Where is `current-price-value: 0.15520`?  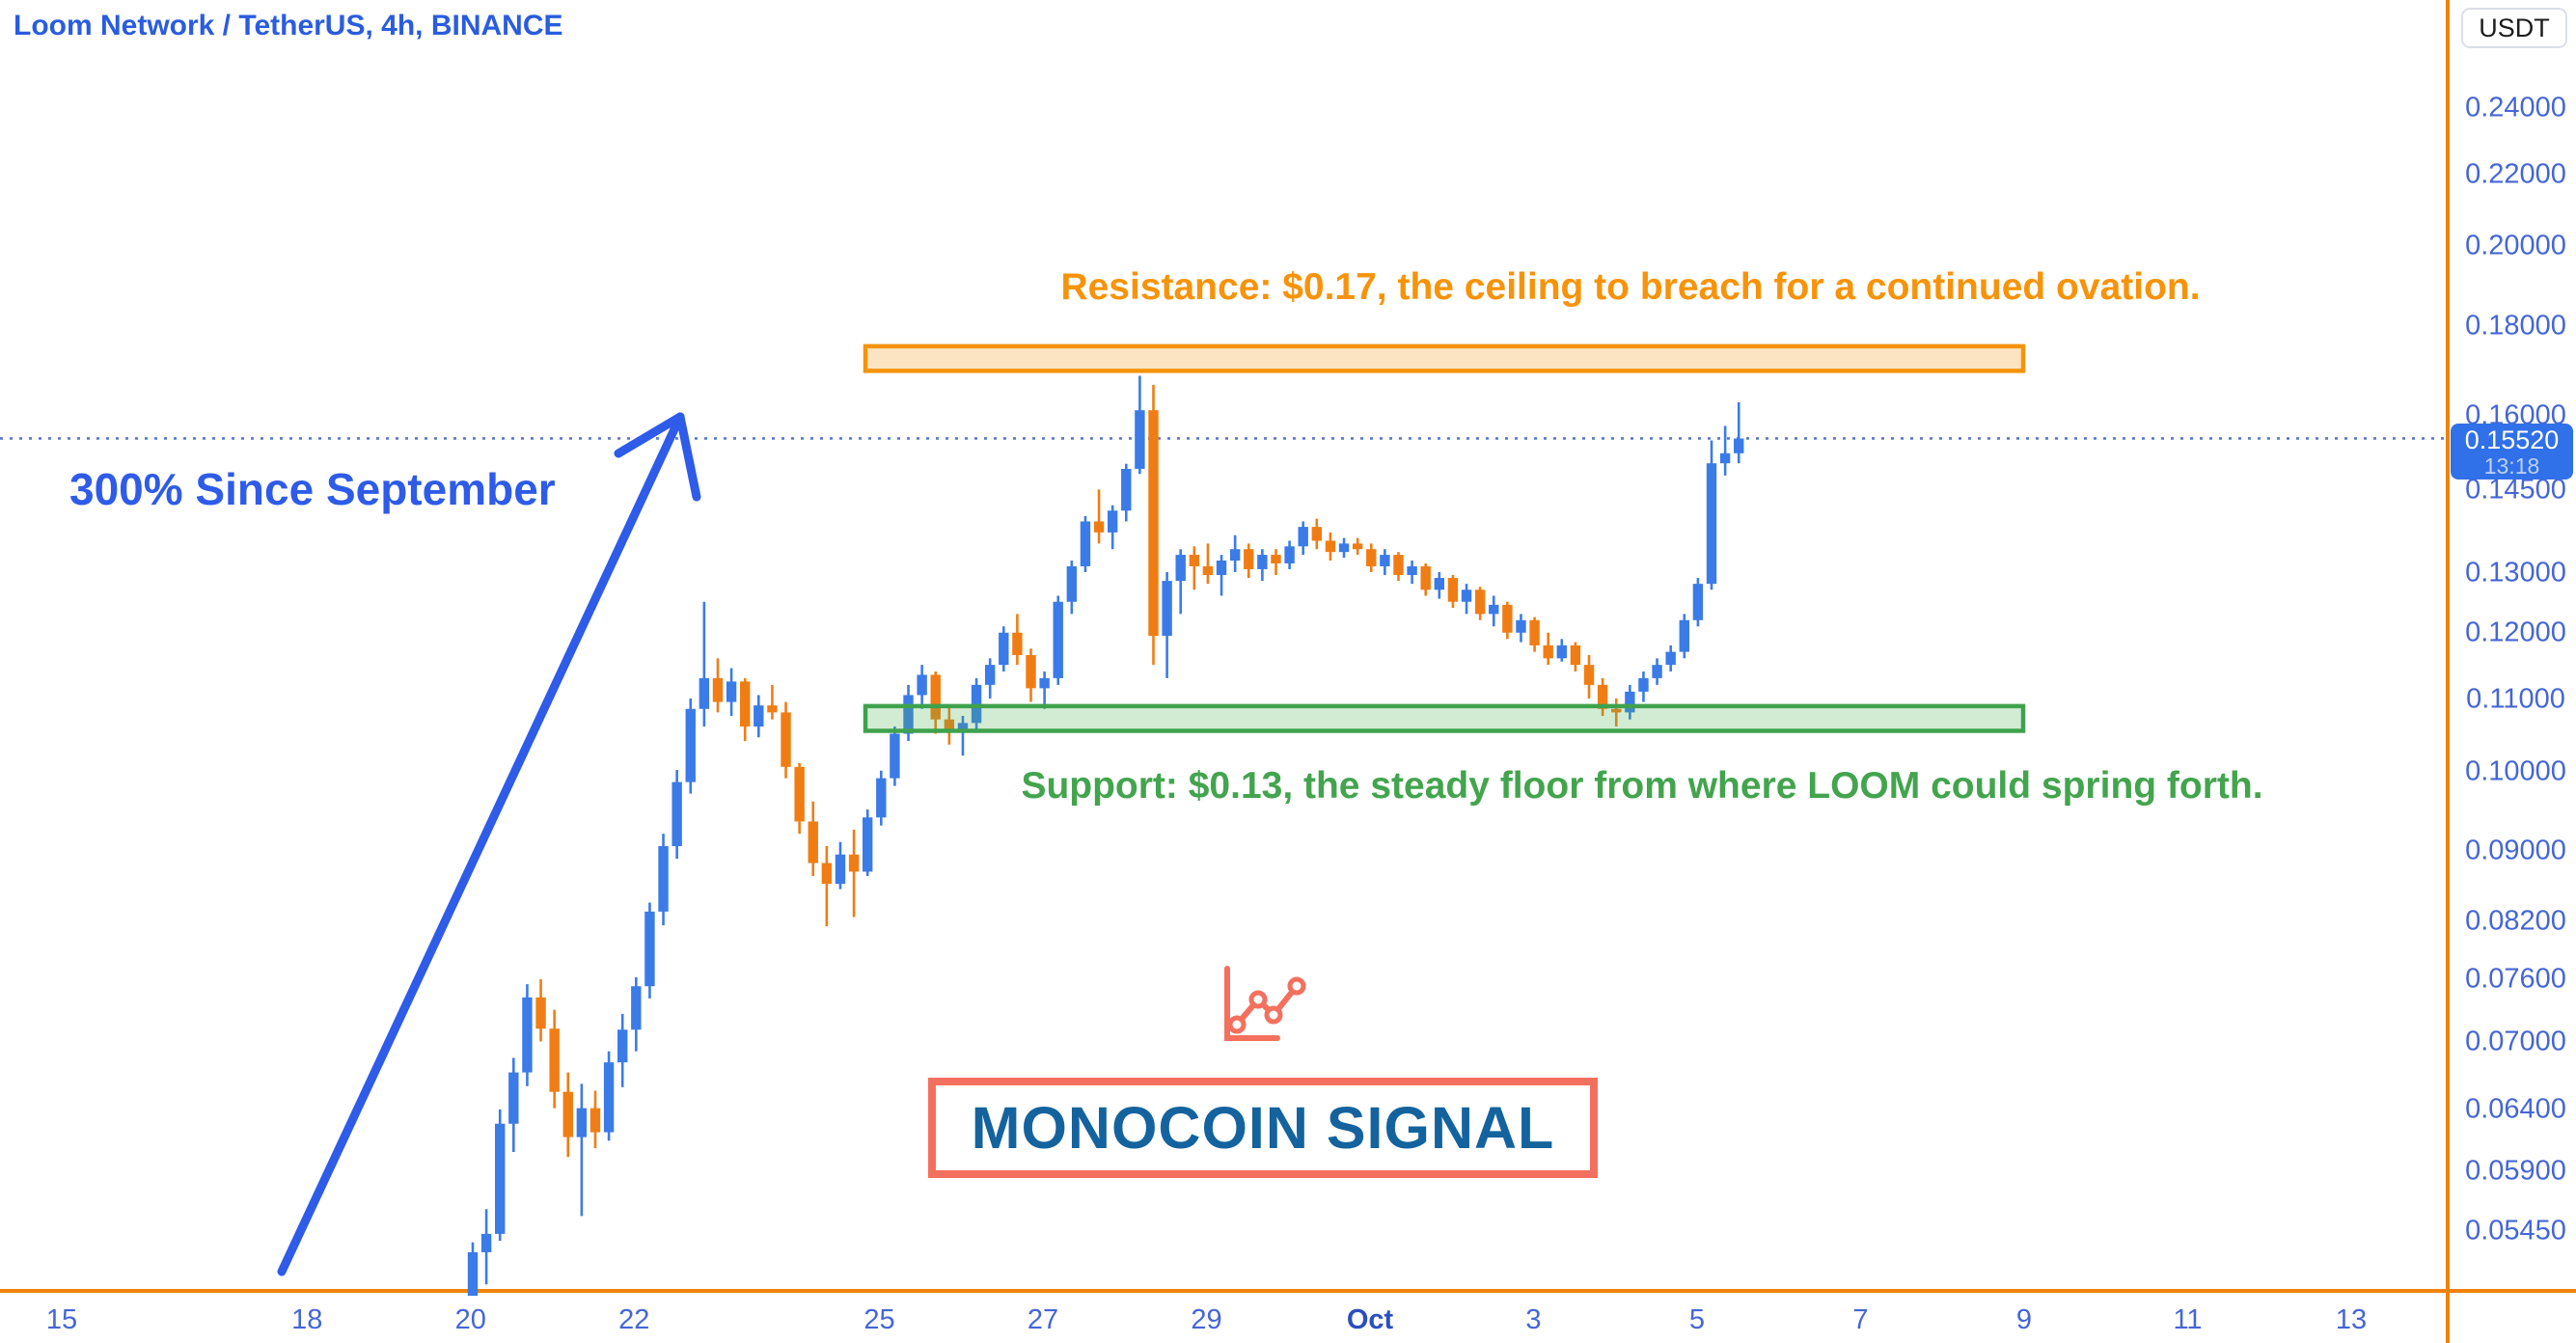 current-price-value: 0.15520 is located at coordinates (2512, 440).